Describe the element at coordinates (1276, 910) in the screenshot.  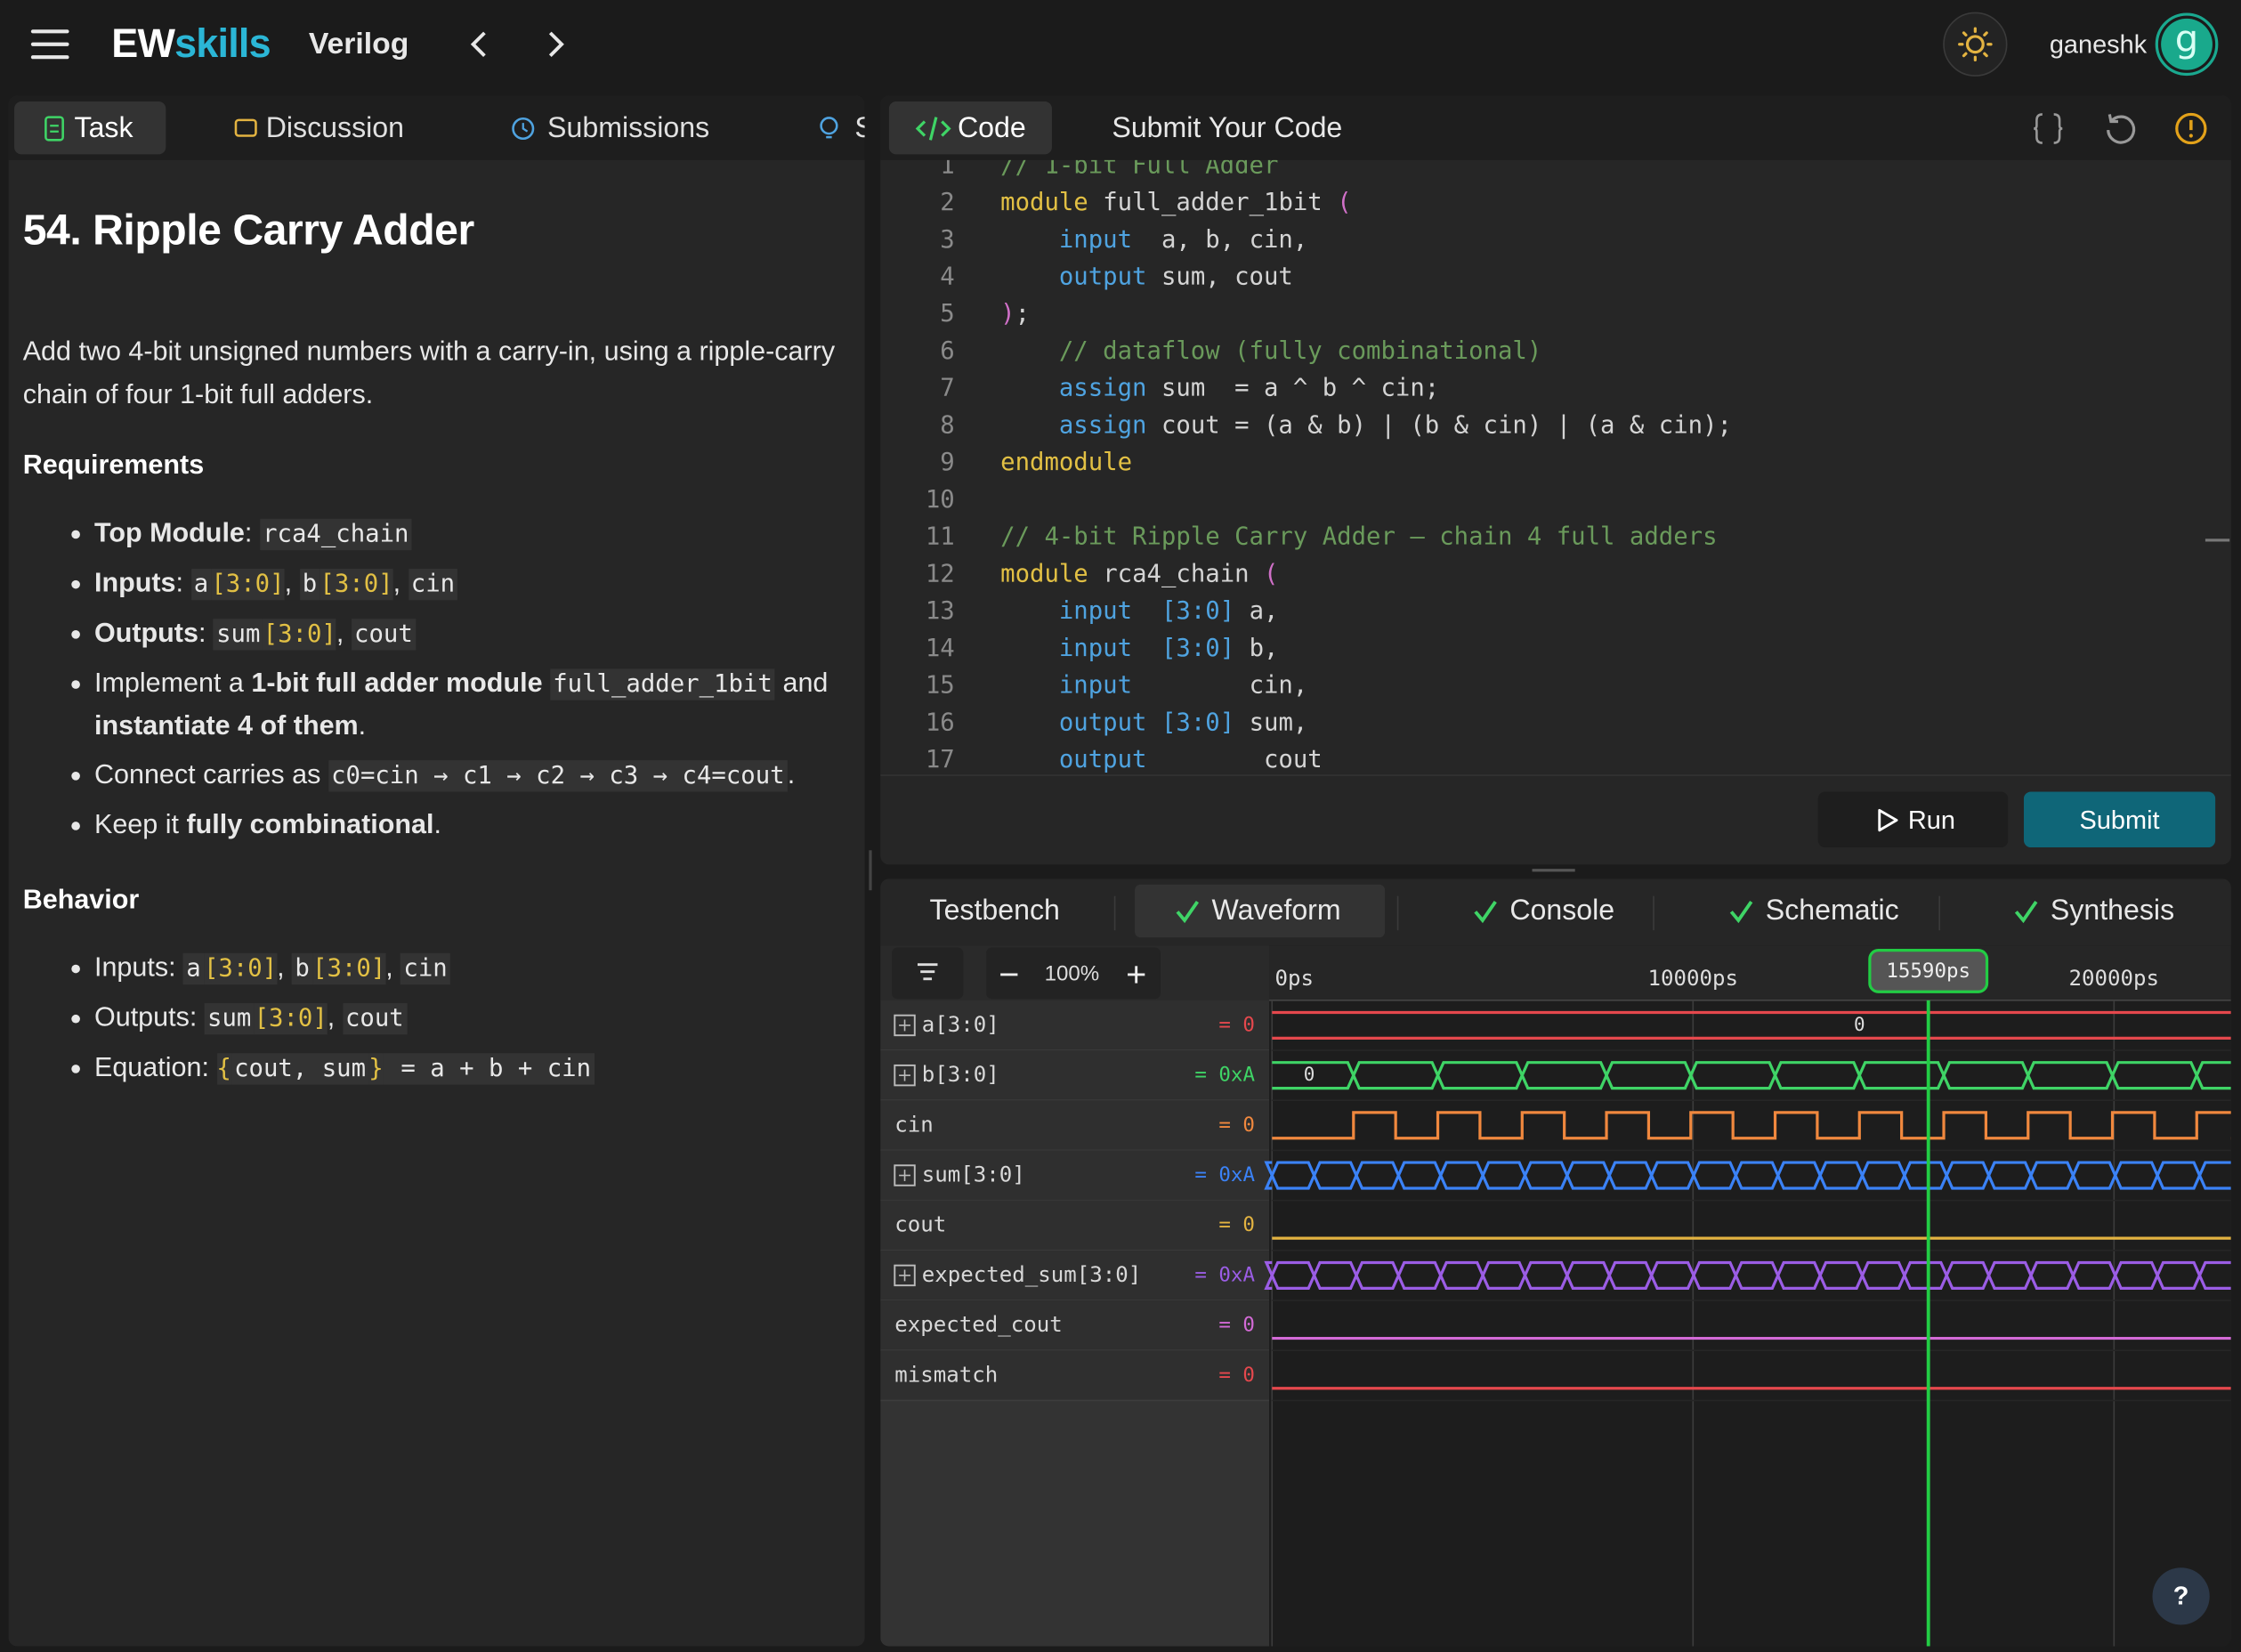
I see `result-tab: Waveform` at that location.